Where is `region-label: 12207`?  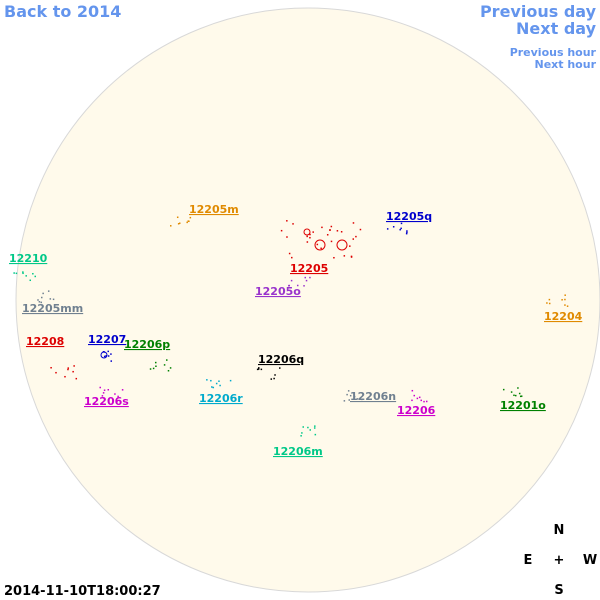
region-label: 12207 is located at coordinates (107, 339).